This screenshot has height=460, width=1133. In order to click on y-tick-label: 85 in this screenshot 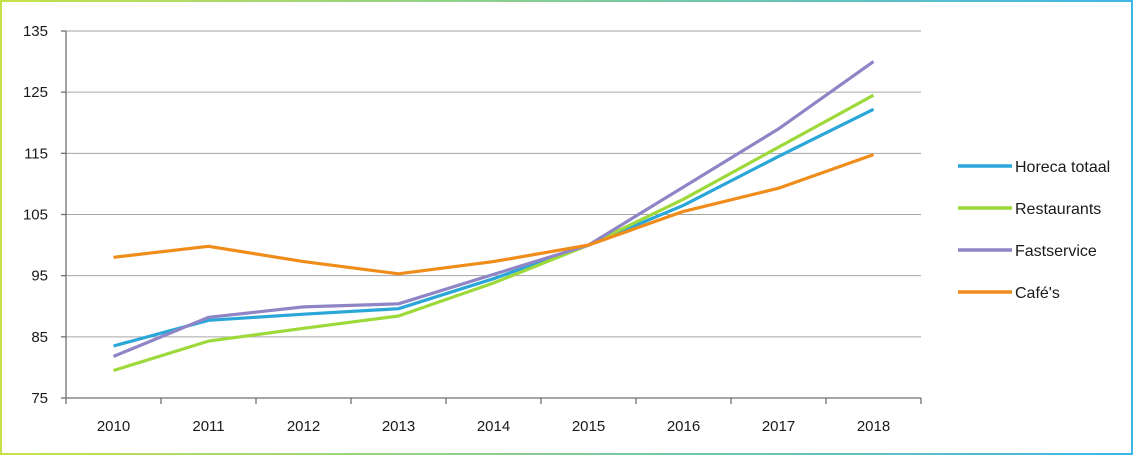, I will do `click(39, 337)`.